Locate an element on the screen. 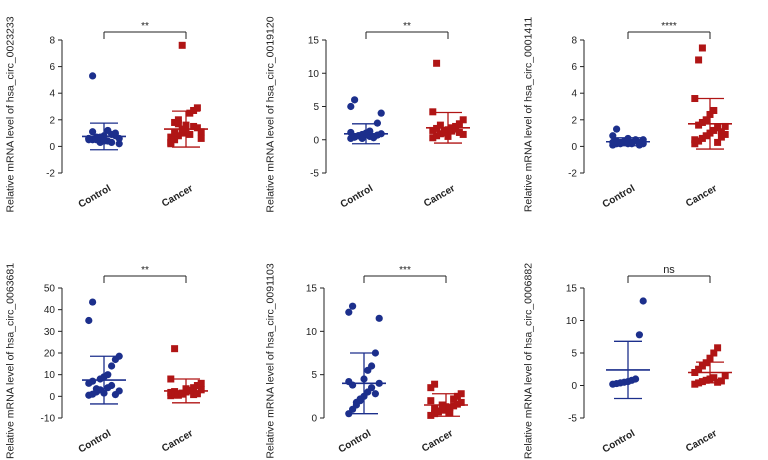 The height and width of the screenshot is (460, 768). y-tick-label: 6 is located at coordinates (52, 67).